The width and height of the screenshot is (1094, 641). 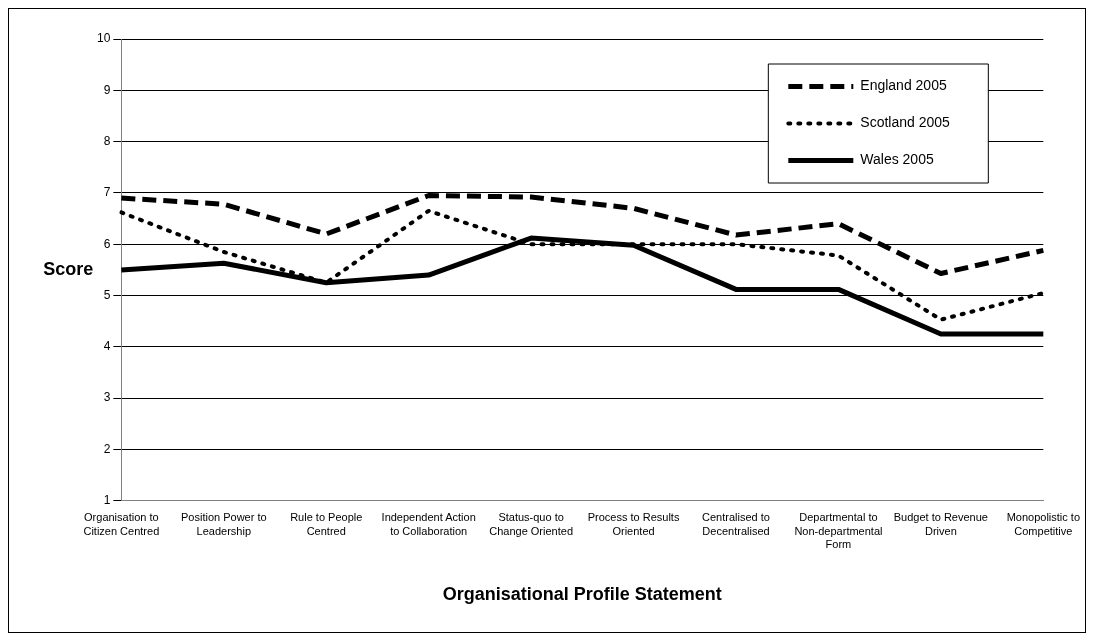 I want to click on y-tick-label: 4, so click(x=107, y=346).